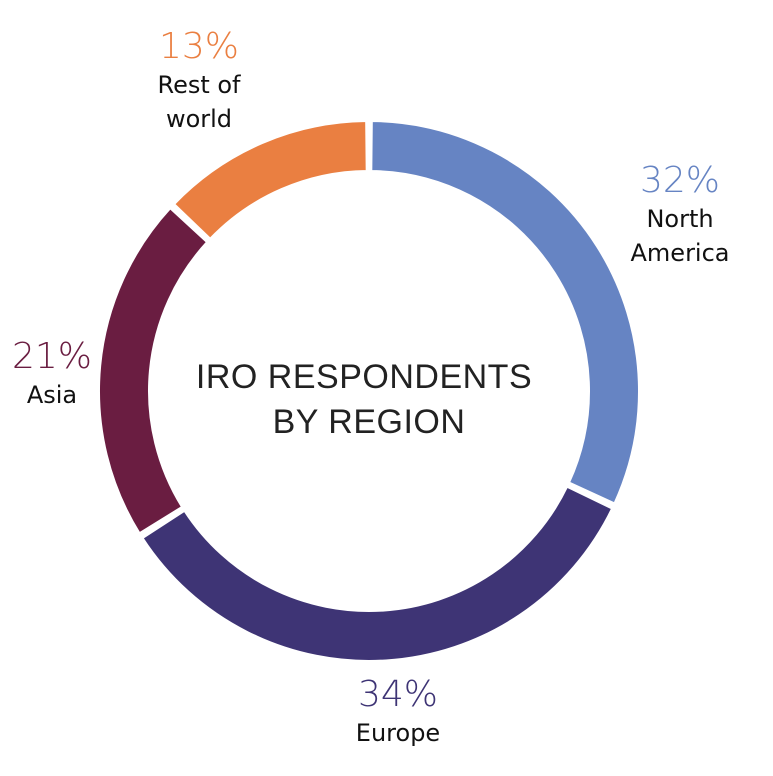 This screenshot has height=776, width=773. Describe the element at coordinates (153, 370) in the screenshot. I see `slice-asia` at that location.